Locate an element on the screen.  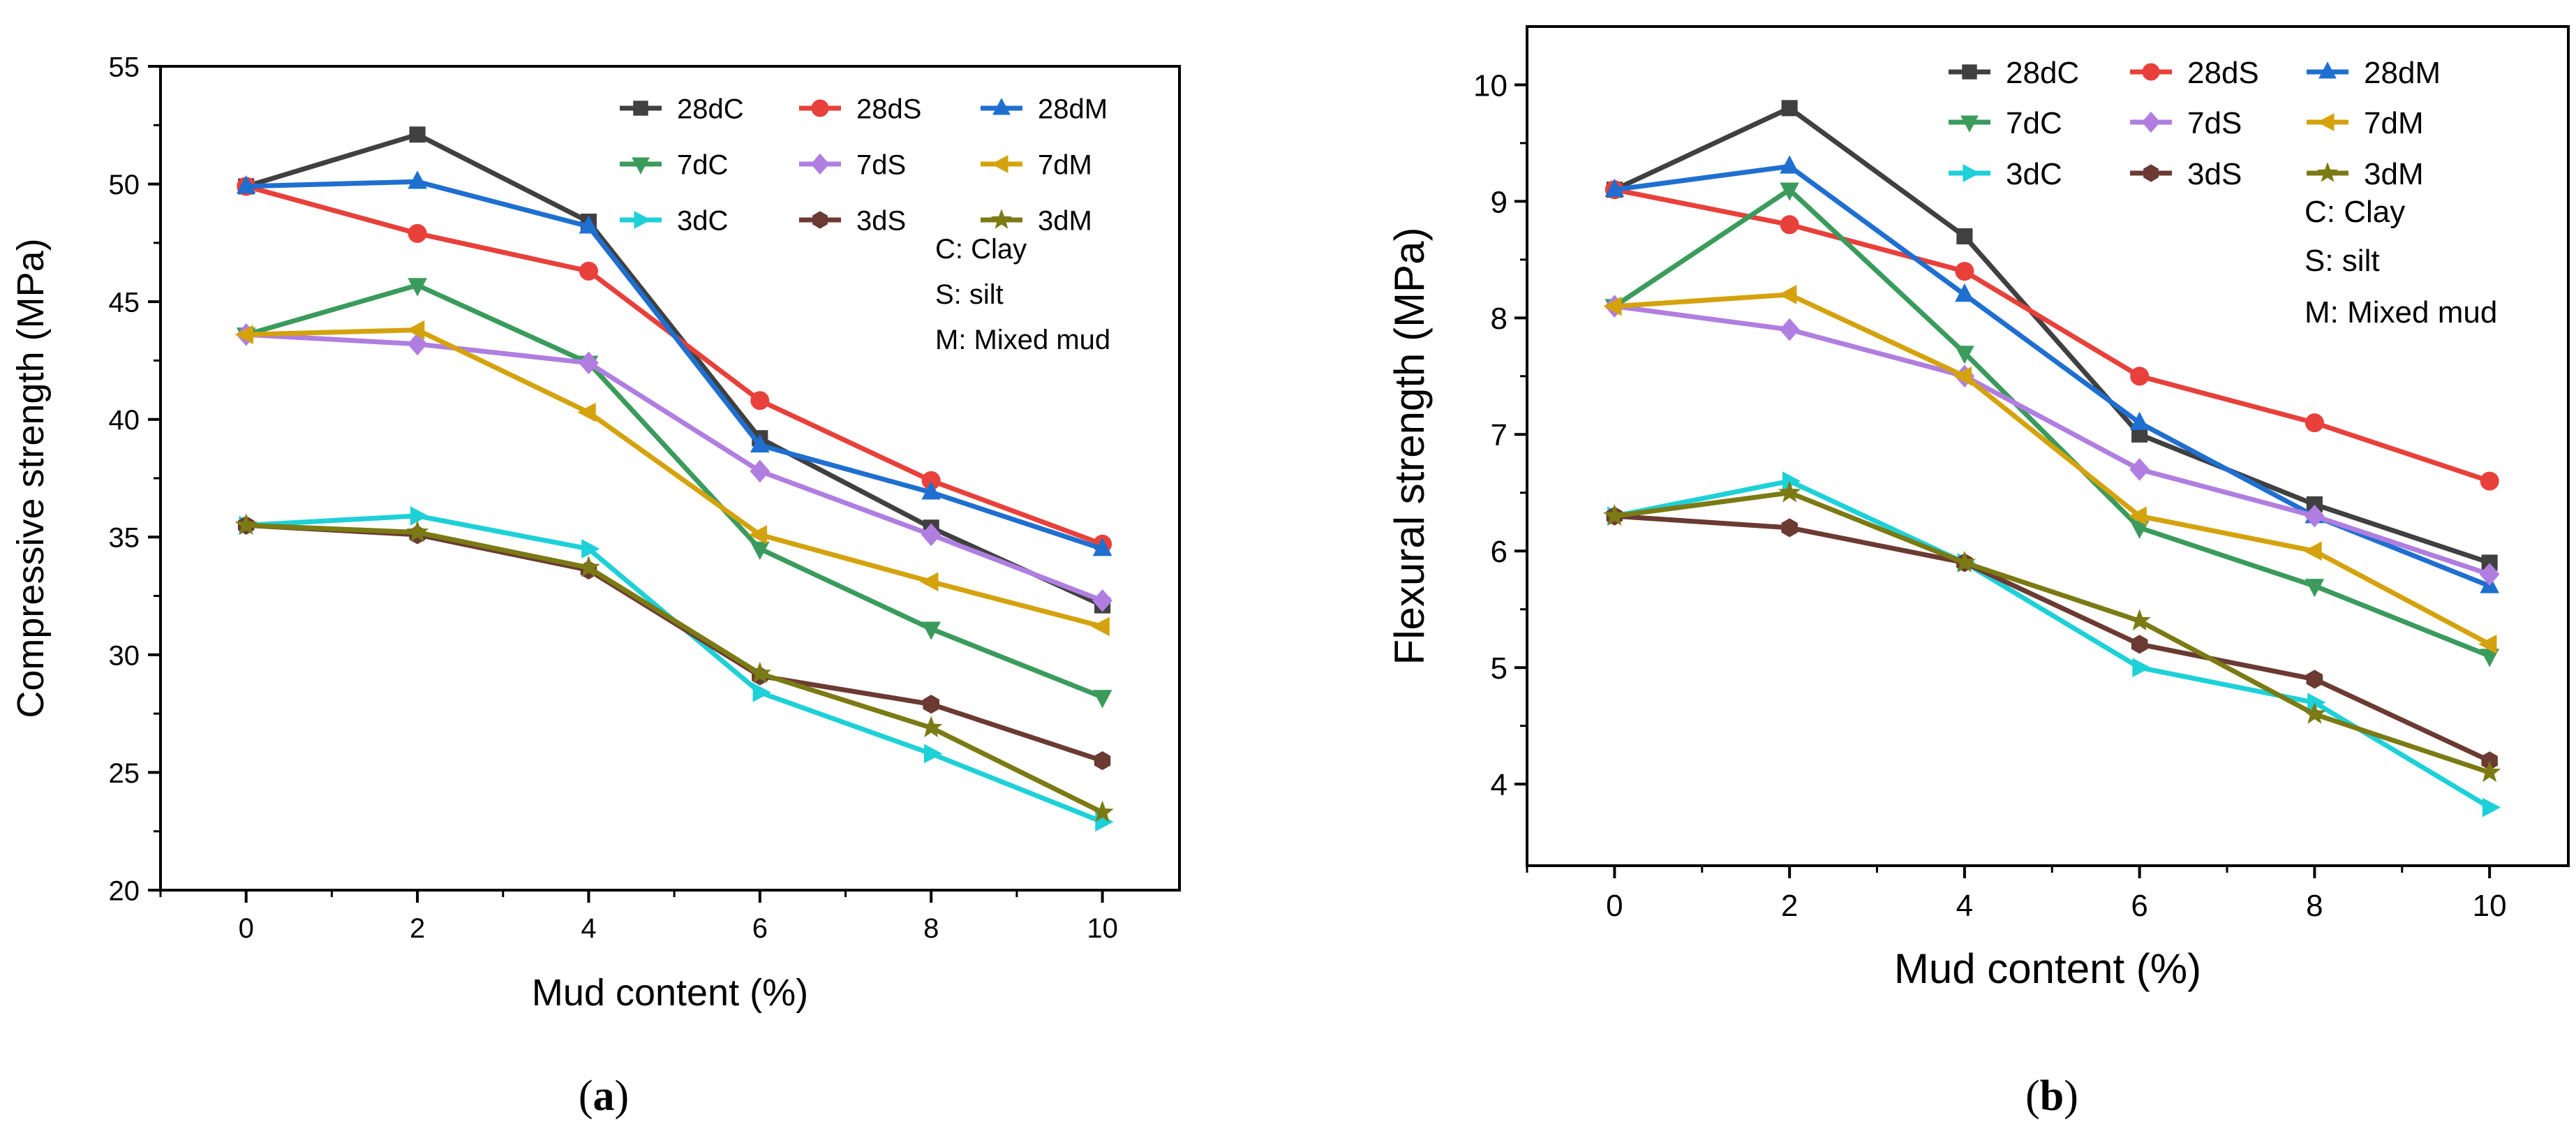
series-line-7dS is located at coordinates (2052, 440).